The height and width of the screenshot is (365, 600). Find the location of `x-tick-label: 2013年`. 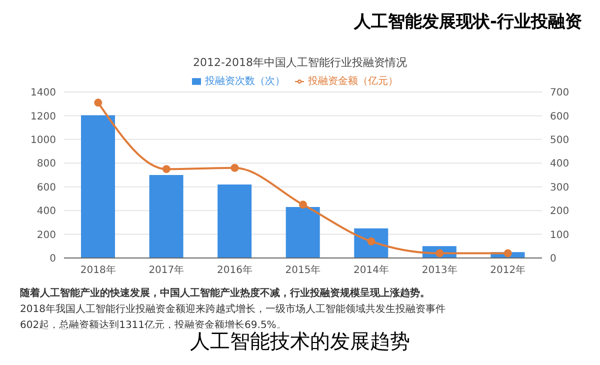

x-tick-label: 2013年 is located at coordinates (440, 270).